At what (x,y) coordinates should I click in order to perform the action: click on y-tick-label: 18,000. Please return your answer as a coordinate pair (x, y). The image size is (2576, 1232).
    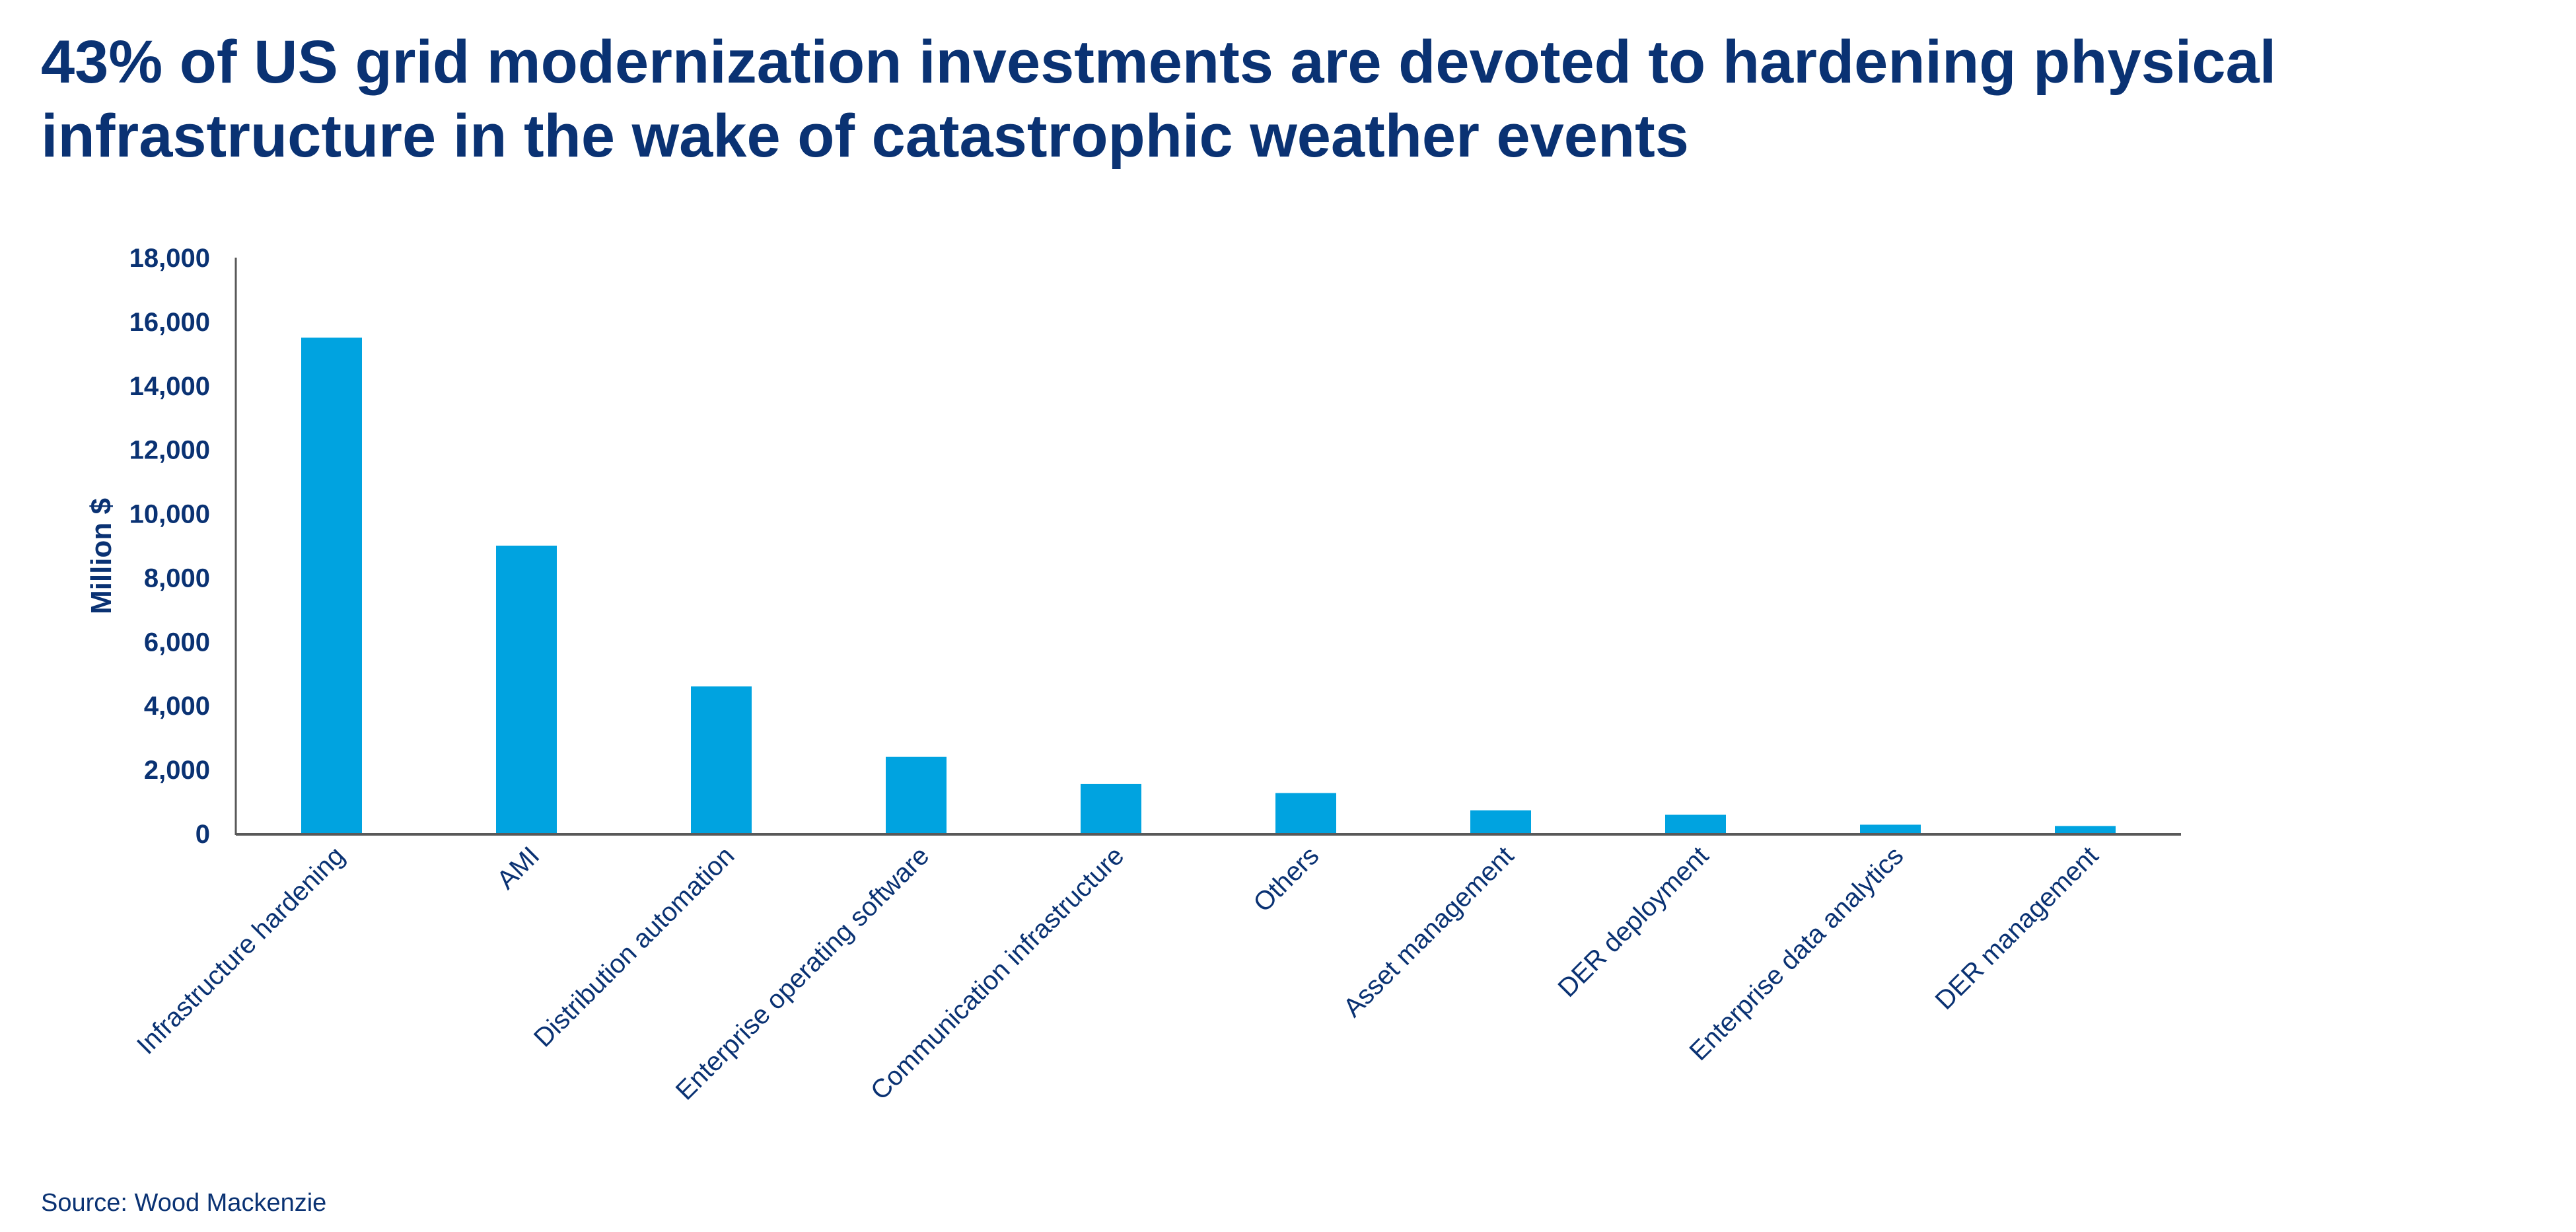
    Looking at the image, I should click on (169, 258).